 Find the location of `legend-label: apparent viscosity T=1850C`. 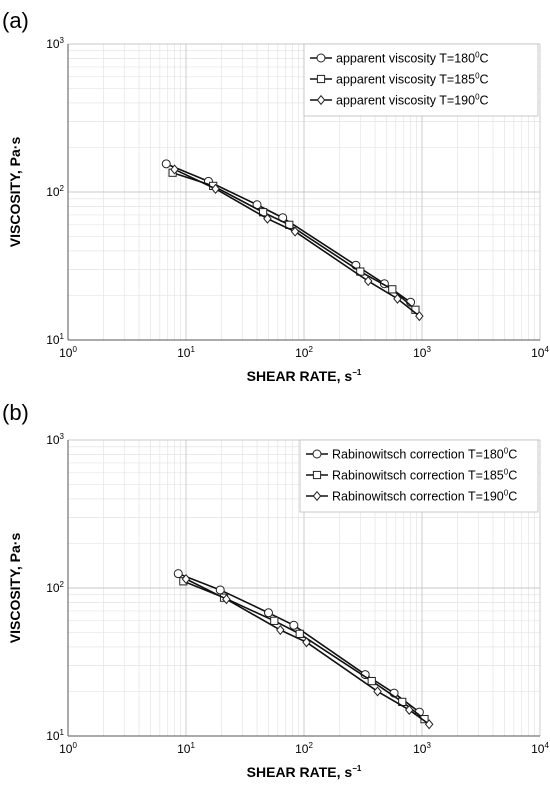

legend-label: apparent viscosity T=1850C is located at coordinates (412, 79).